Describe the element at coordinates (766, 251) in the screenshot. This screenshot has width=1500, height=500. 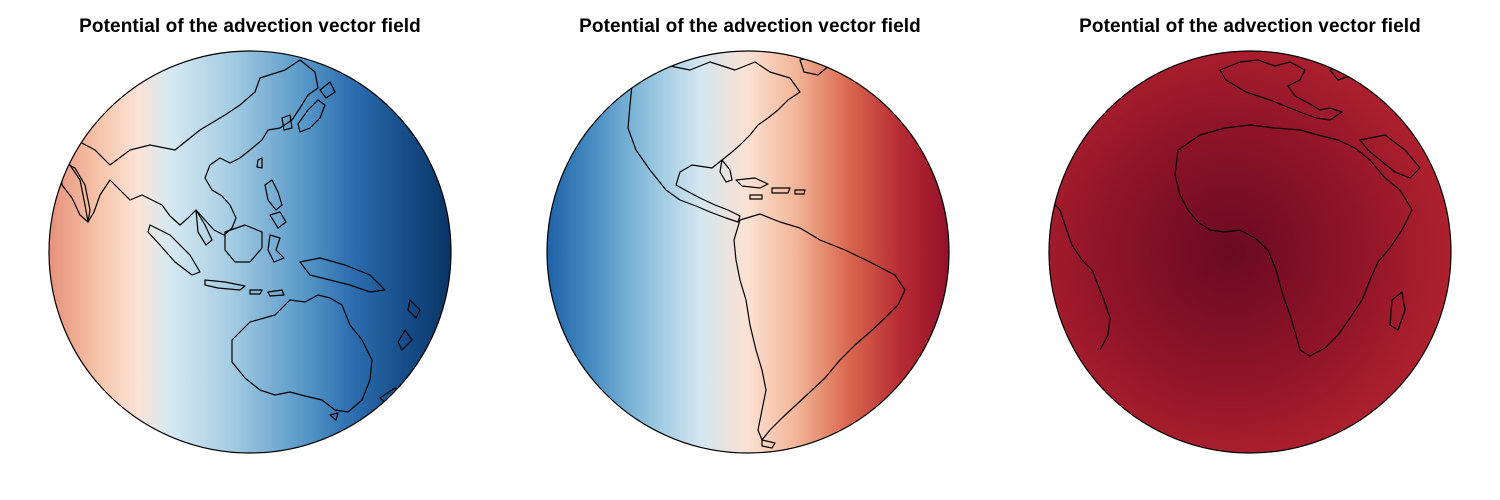
I see `coastlines` at that location.